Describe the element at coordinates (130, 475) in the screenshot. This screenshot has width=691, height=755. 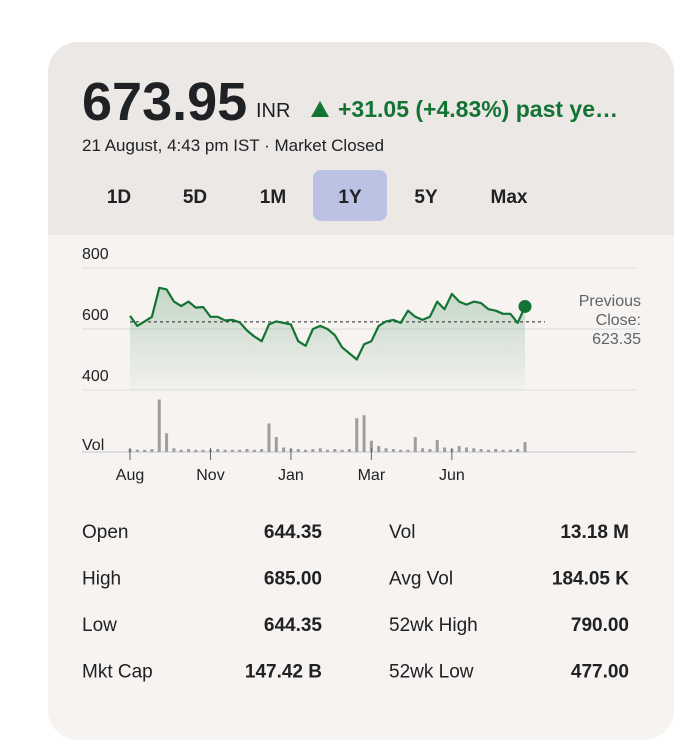
I see `x-tick-label: Aug` at that location.